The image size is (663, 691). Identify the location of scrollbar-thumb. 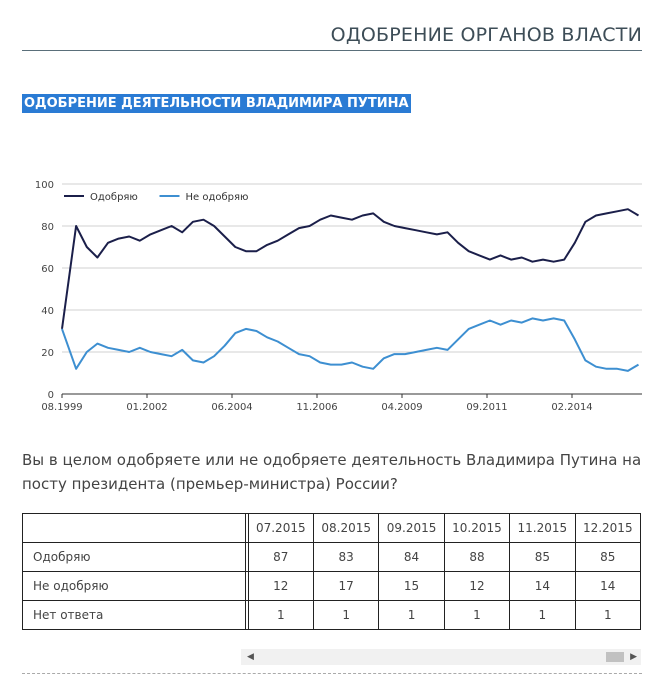
(615, 657).